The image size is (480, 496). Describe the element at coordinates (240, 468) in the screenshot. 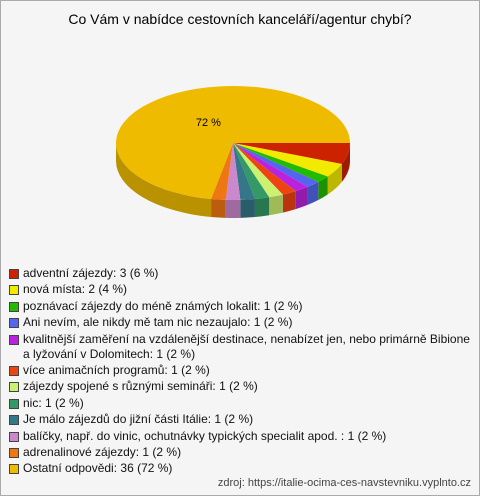

I see `legend-item: Ostatní odpovědi: 36 (72 %)` at that location.